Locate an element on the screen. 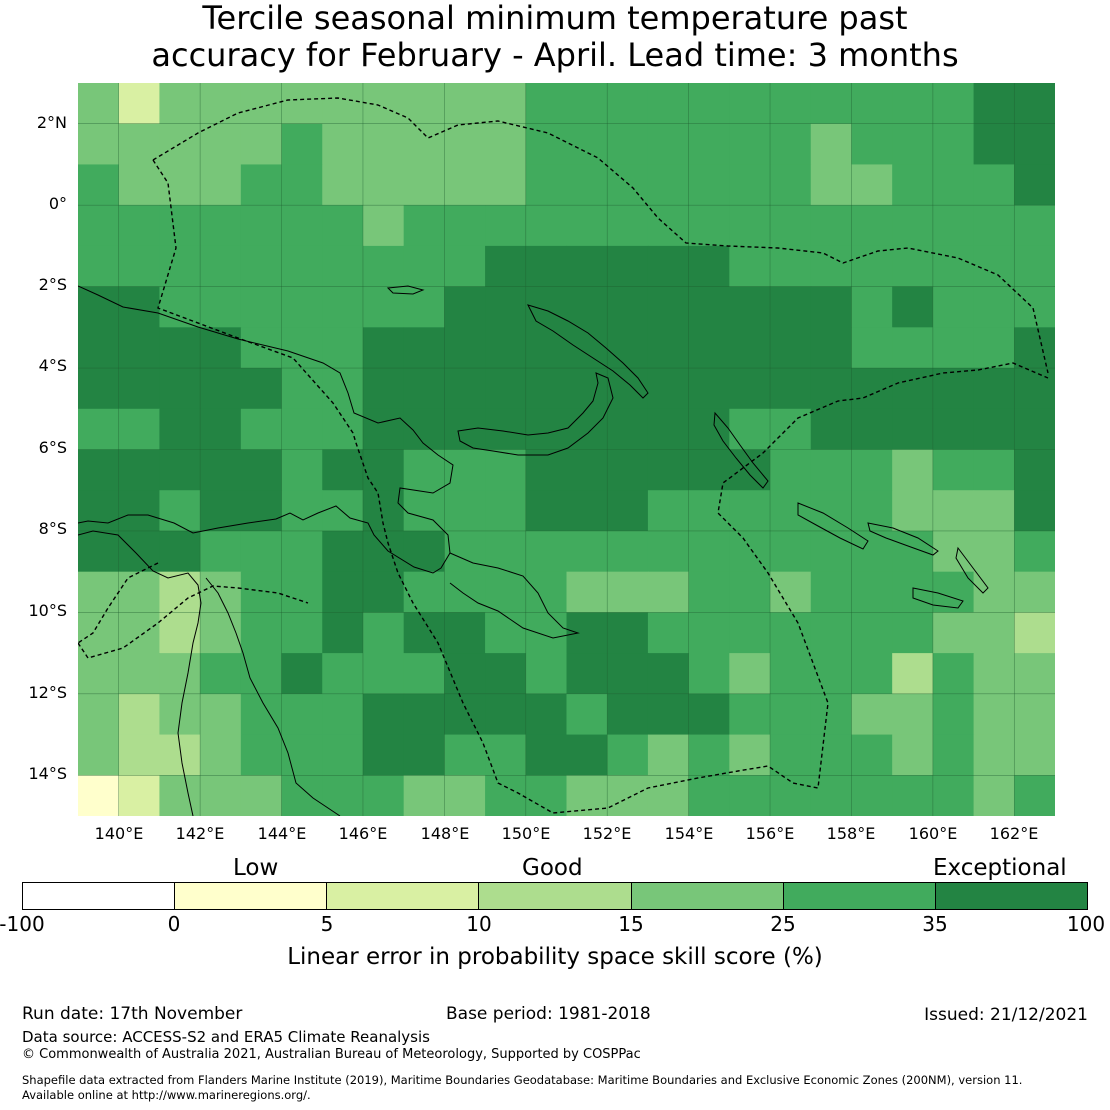 The width and height of the screenshot is (1110, 1110). colorbar-tick: 5 is located at coordinates (327, 924).